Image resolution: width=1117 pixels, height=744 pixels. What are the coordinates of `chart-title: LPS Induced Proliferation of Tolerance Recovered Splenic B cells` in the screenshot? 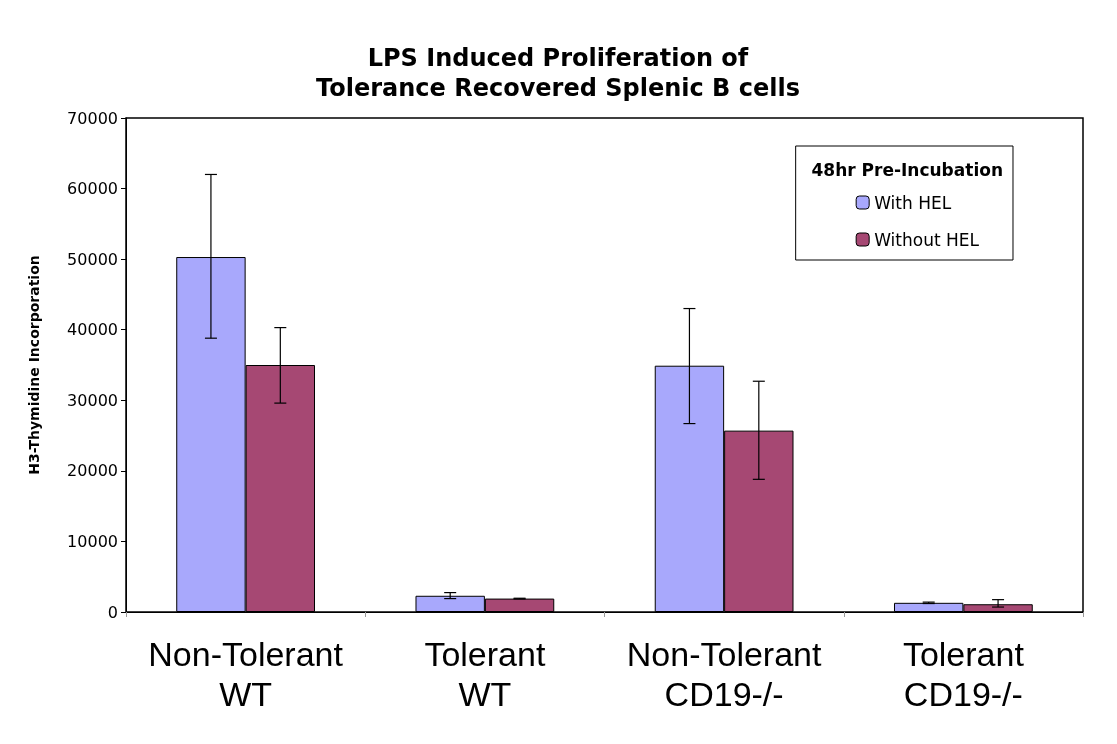 It's located at (558, 73).